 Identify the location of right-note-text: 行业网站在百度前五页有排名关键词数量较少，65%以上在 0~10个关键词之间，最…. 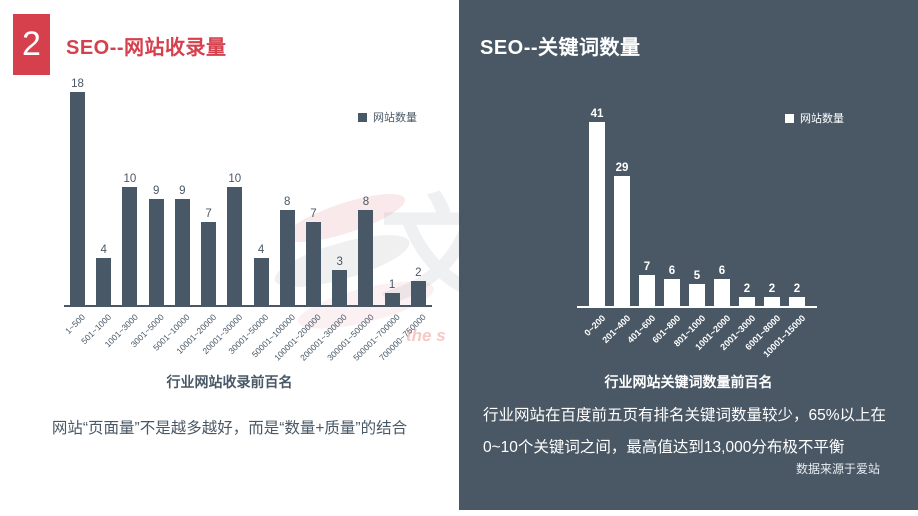
(690, 432).